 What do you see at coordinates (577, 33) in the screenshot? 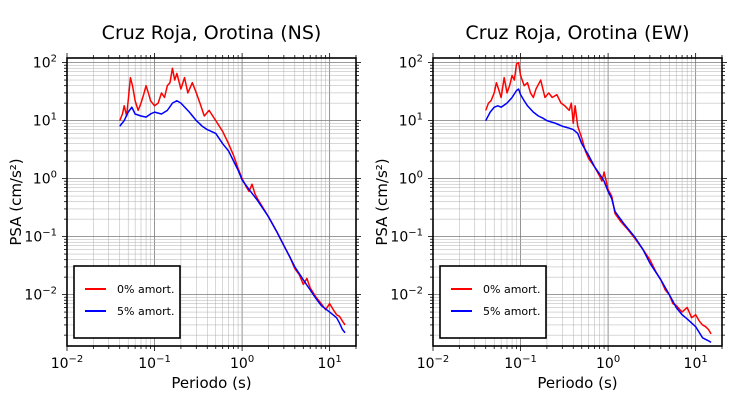
I see `chart-title: Cruz Roja, Orotina (EW)` at bounding box center [577, 33].